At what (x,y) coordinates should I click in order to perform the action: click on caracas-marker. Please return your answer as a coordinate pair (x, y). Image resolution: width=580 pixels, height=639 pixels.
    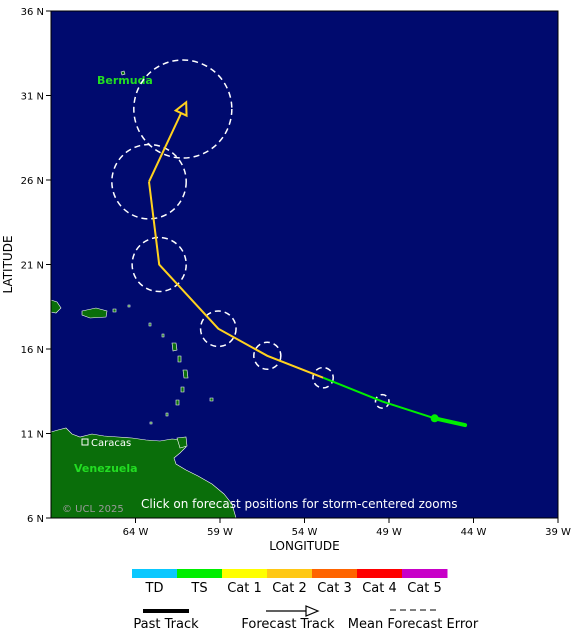
    Looking at the image, I should click on (85, 442).